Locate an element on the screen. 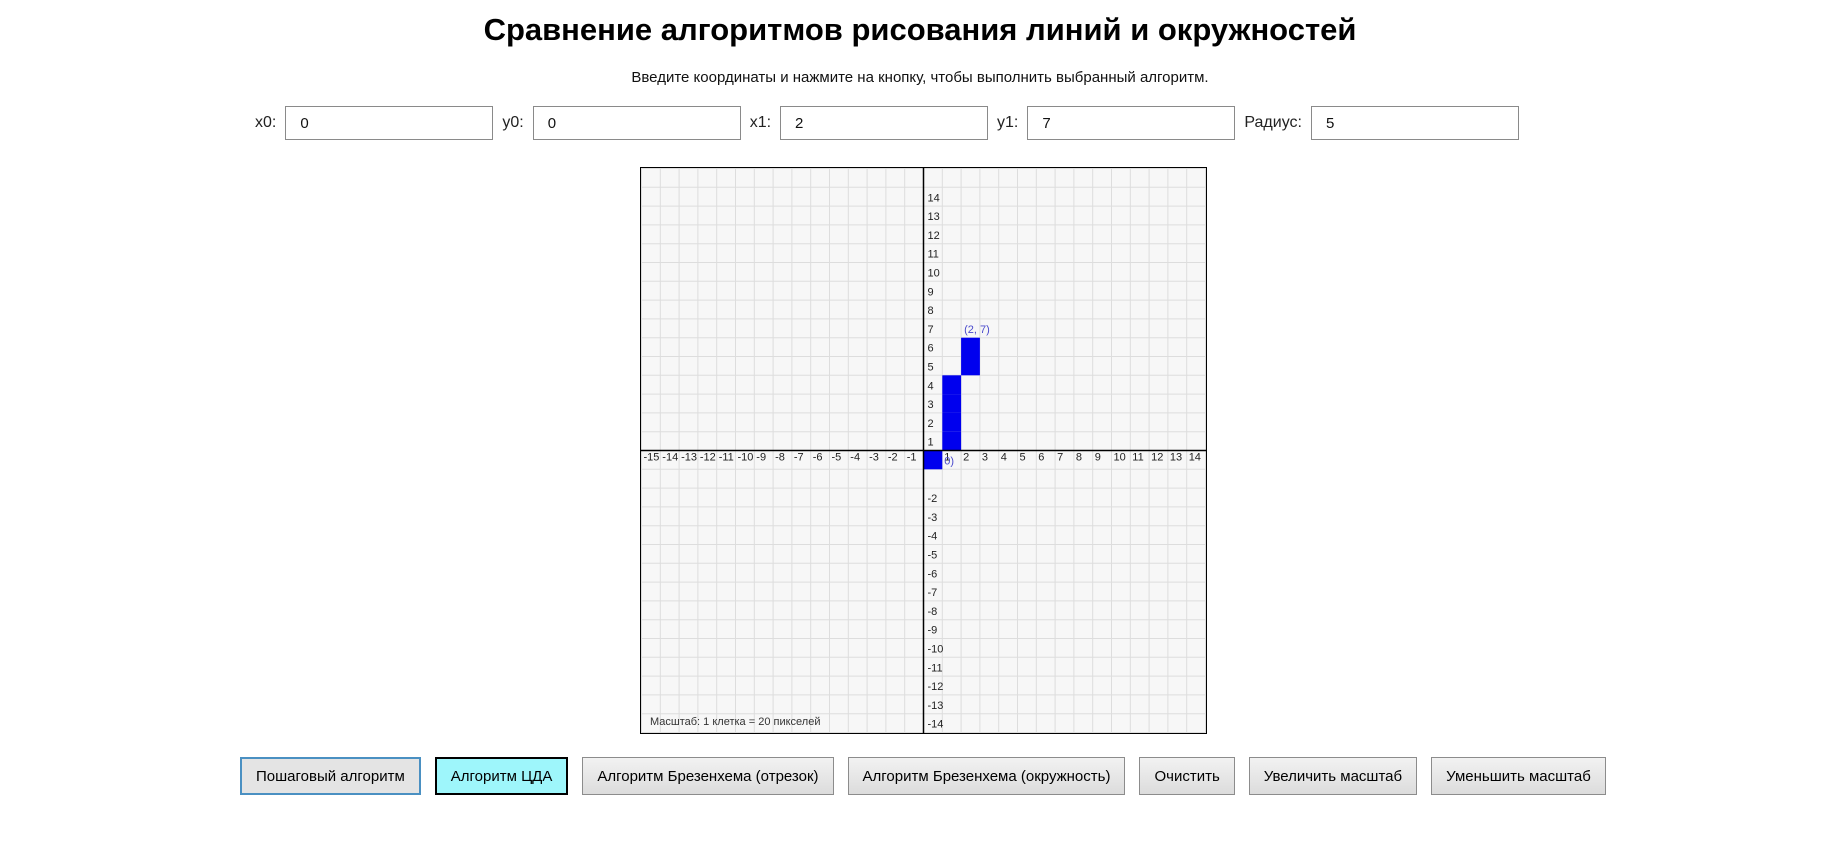 The image size is (1840, 867). coordinate-inputs: x0: y0: x1: y1: Радиус: is located at coordinates (891, 123).